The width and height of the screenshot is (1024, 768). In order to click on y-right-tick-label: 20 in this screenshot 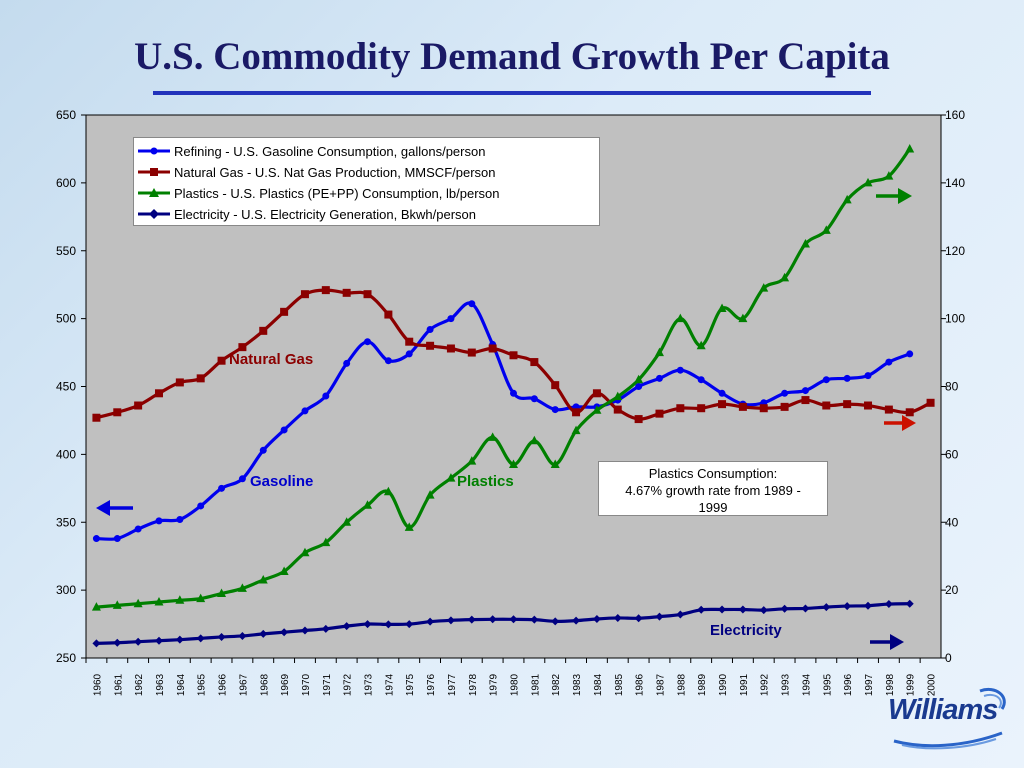, I will do `click(952, 590)`.